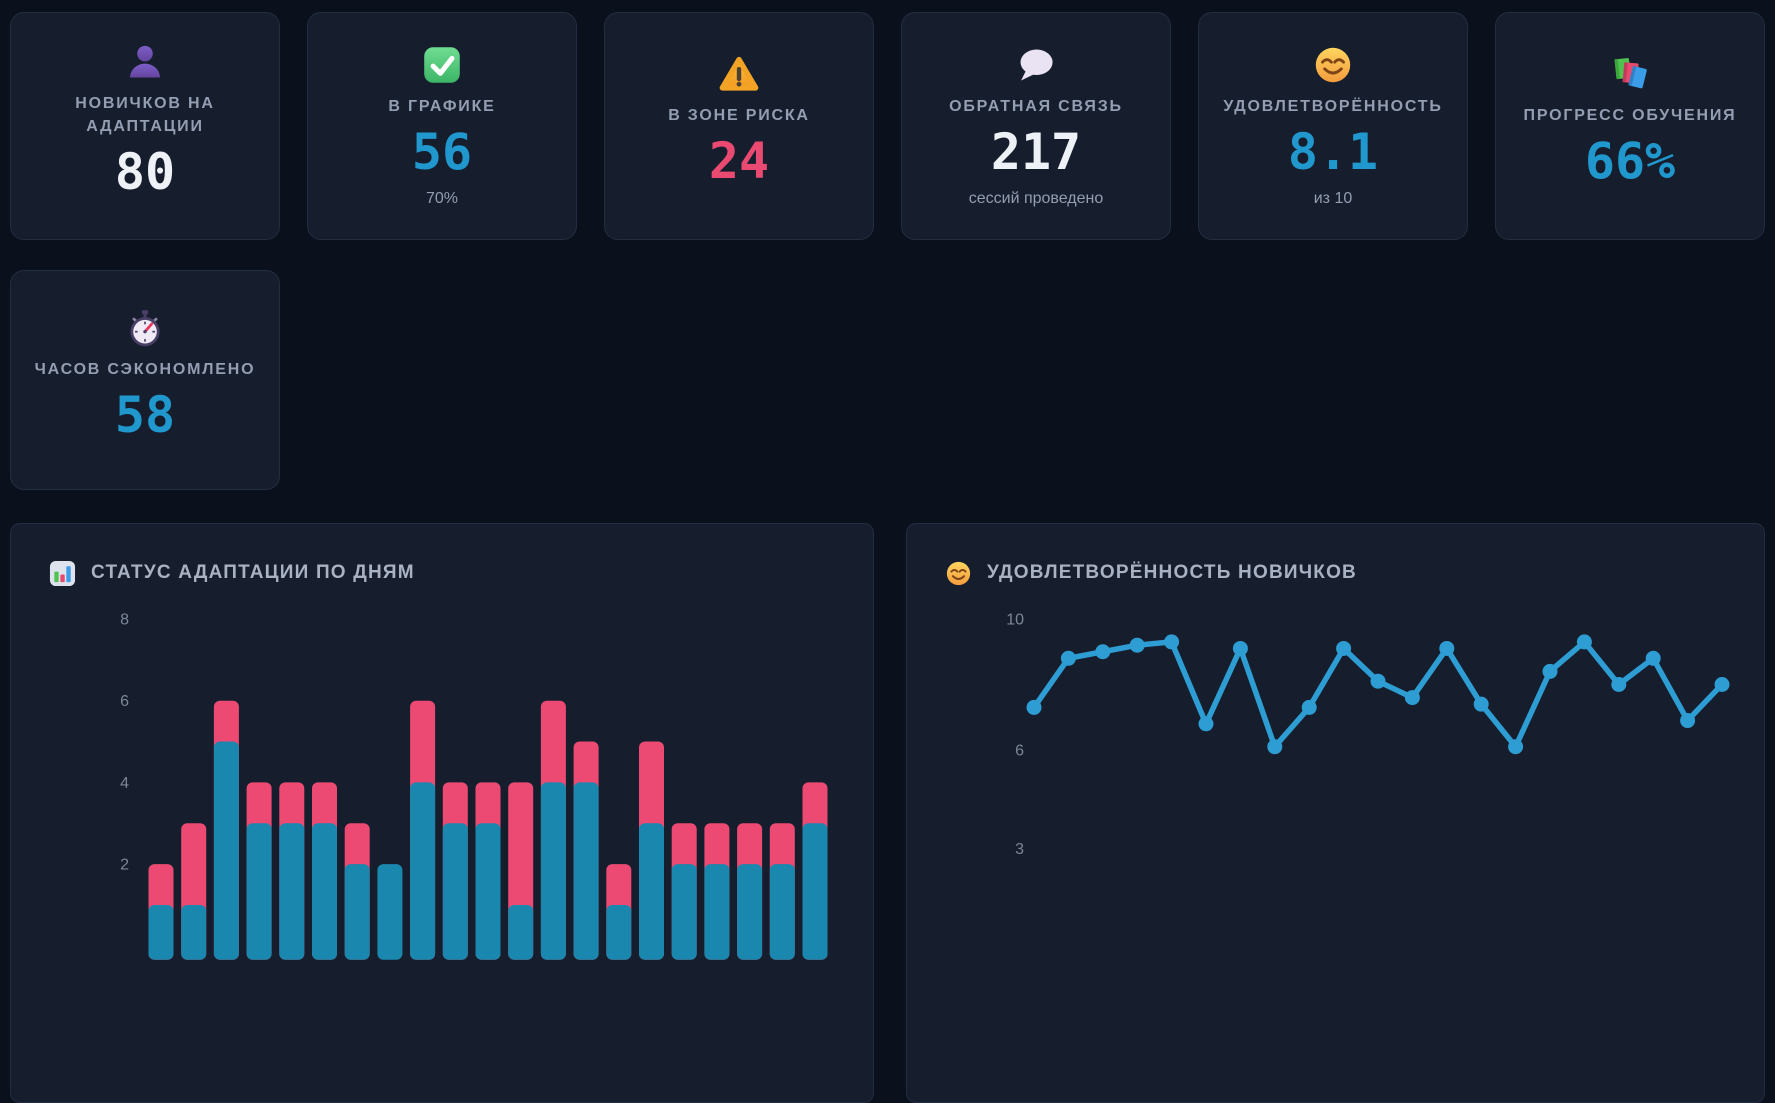  I want to click on kpi-label: ОБРАТНАЯ СВЯЗЬ, so click(1036, 107).